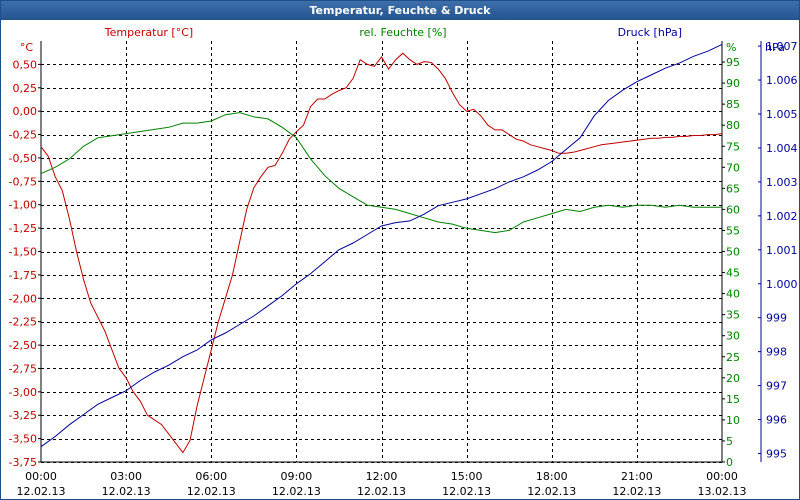  I want to click on pressure-tick-label: 996, so click(776, 420).